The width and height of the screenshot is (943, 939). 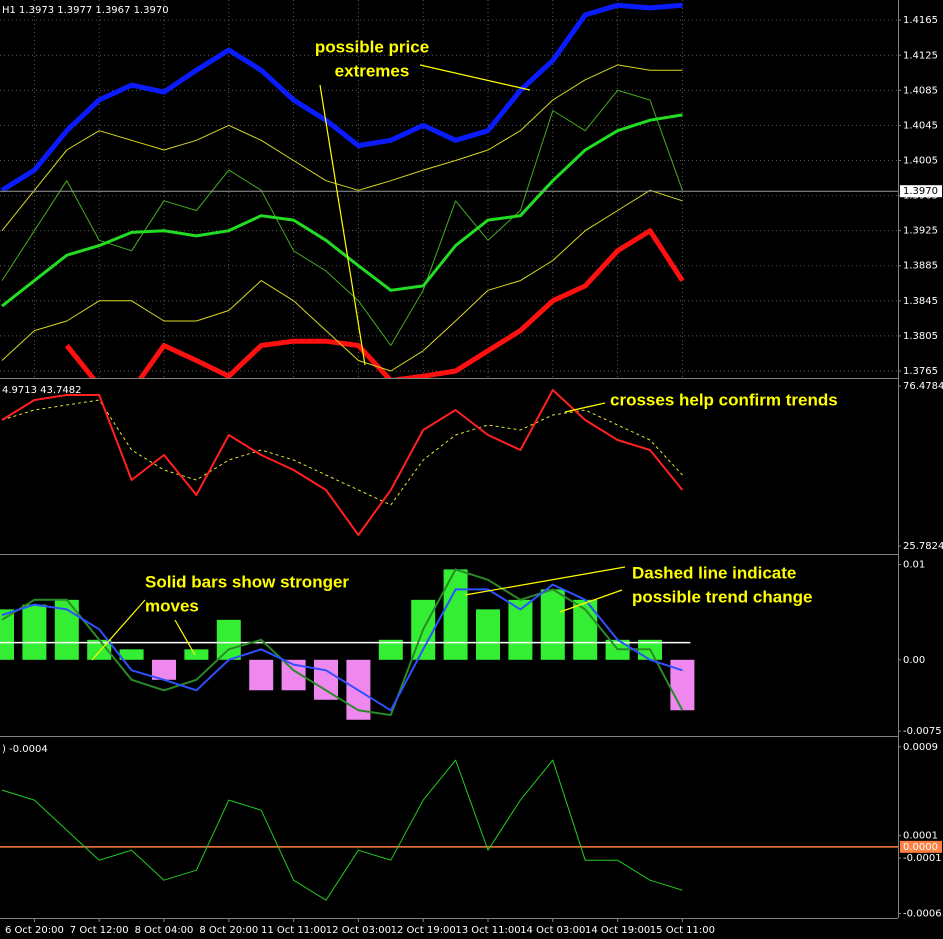 I want to click on y-tick-label: 0.0009, so click(x=920, y=747).